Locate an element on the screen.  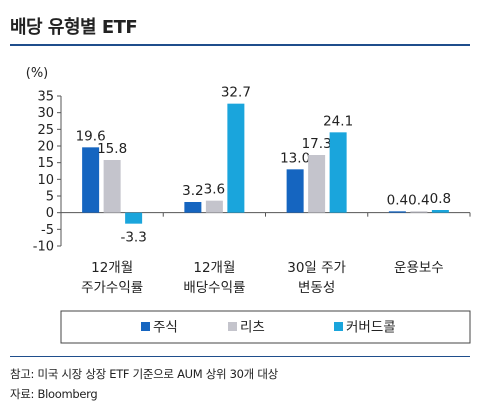
data-label: 0.8 is located at coordinates (440, 199).